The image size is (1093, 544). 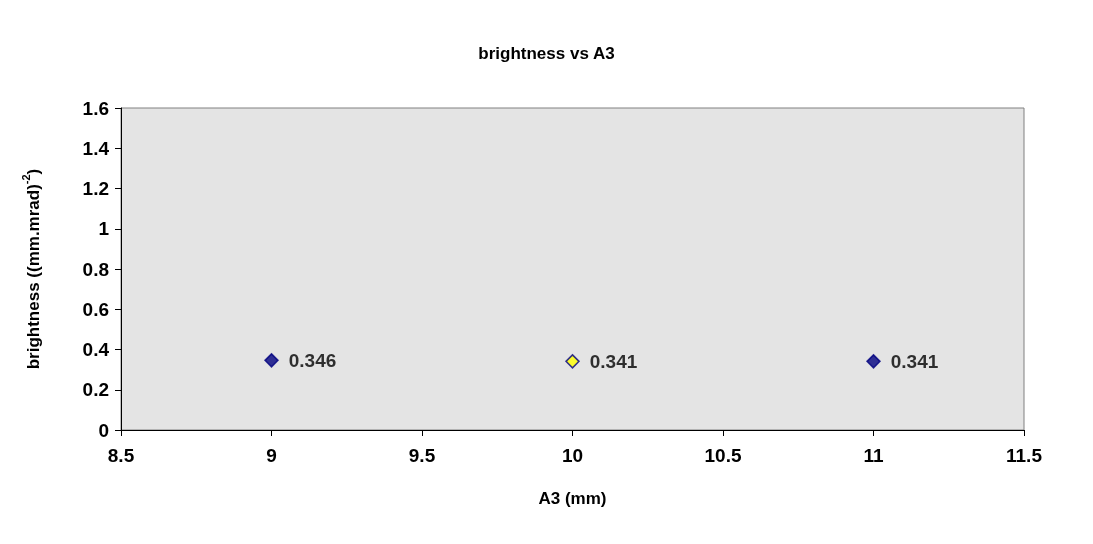 I want to click on y-tick-label: 0.2, so click(x=95, y=390).